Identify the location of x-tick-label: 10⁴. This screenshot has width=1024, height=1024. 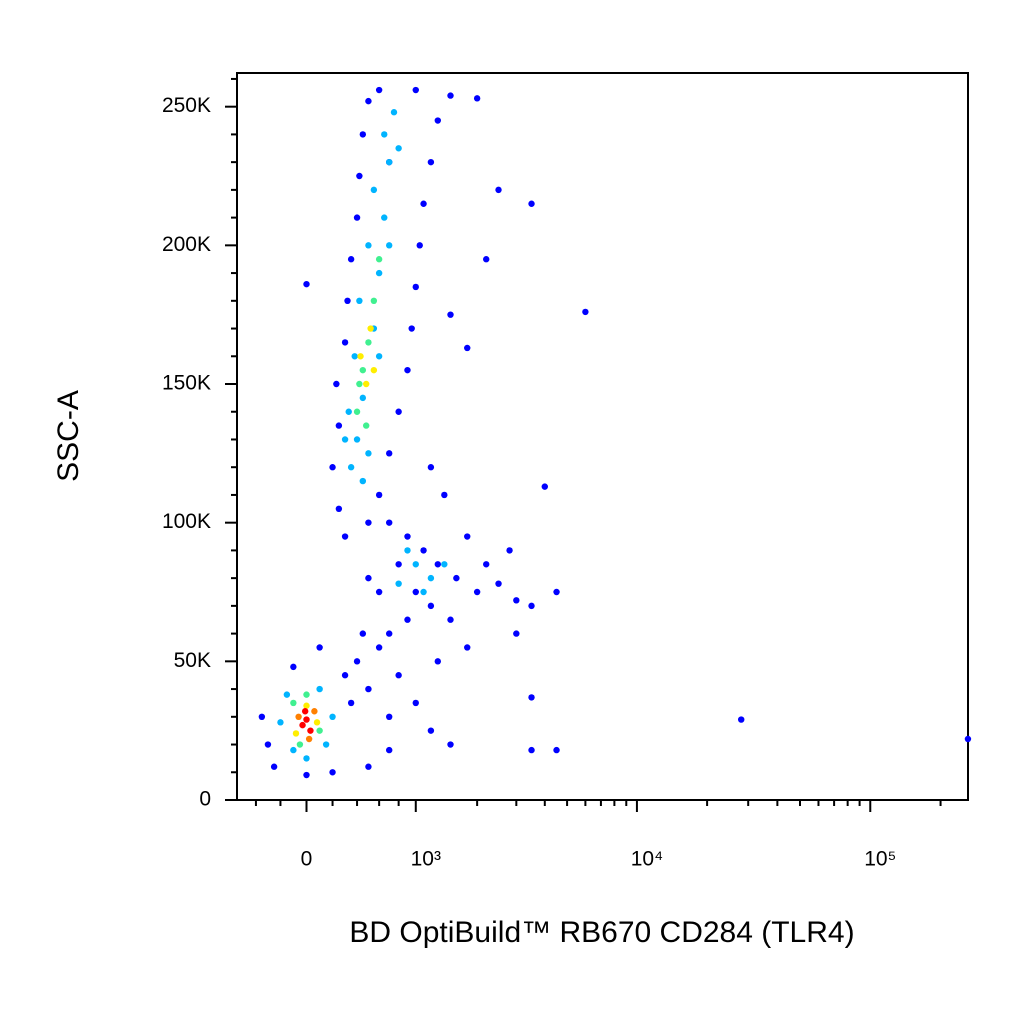
(647, 859).